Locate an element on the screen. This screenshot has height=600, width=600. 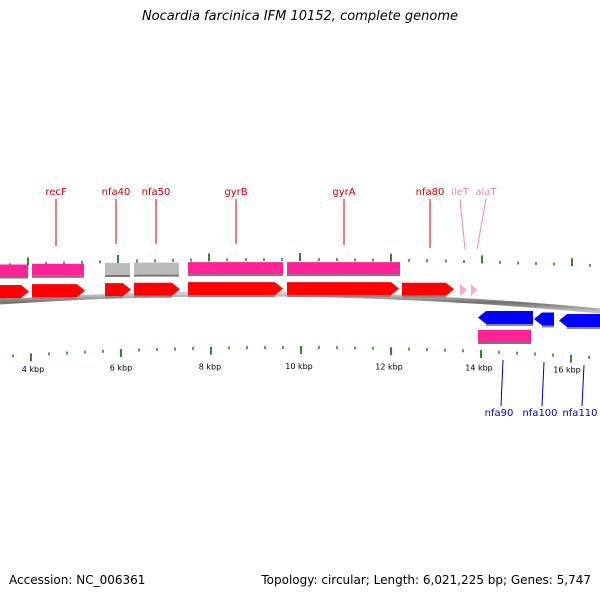
scale-label-layer: 4 kbp 6 kbp 8 kbp 10 kbp 12 kbp 14 kbp 16 kbp is located at coordinates (301, 368).